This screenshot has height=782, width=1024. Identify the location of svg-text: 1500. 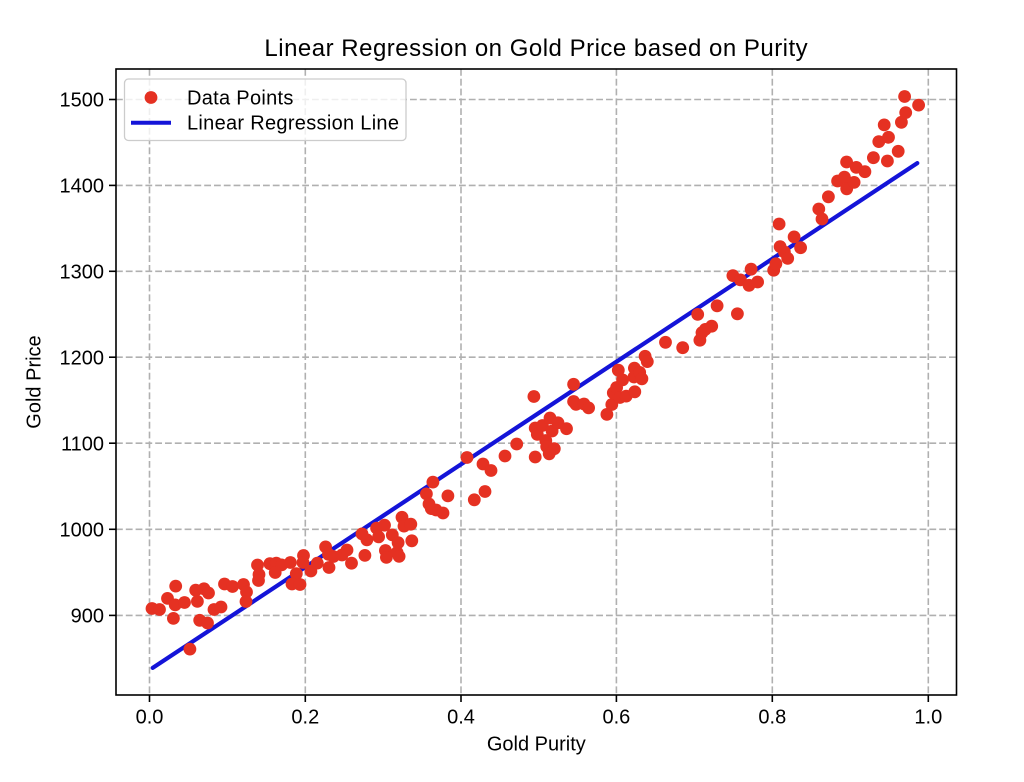
(82, 101).